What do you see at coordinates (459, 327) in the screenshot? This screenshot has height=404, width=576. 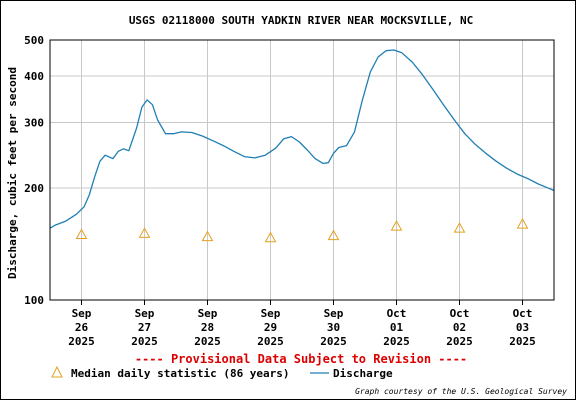 I see `x-tick-day: 02` at bounding box center [459, 327].